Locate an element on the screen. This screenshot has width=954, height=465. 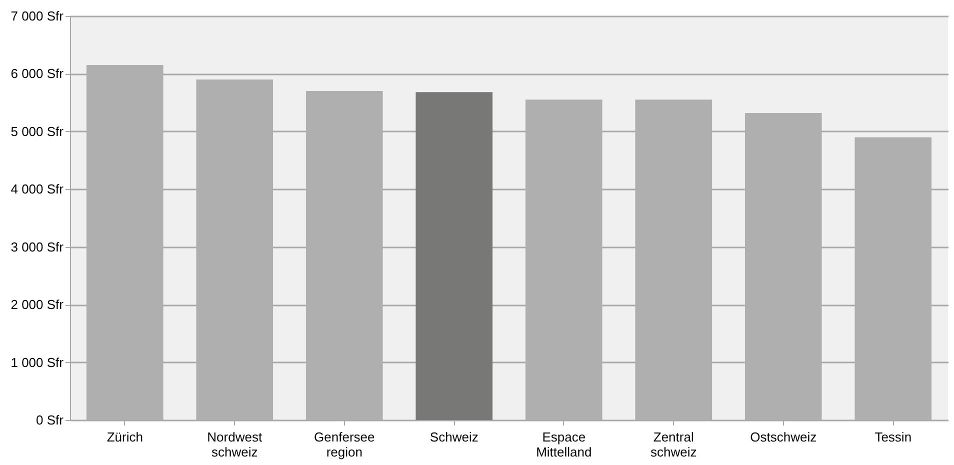
x-tick-label: Zentral schweiz is located at coordinates (673, 445).